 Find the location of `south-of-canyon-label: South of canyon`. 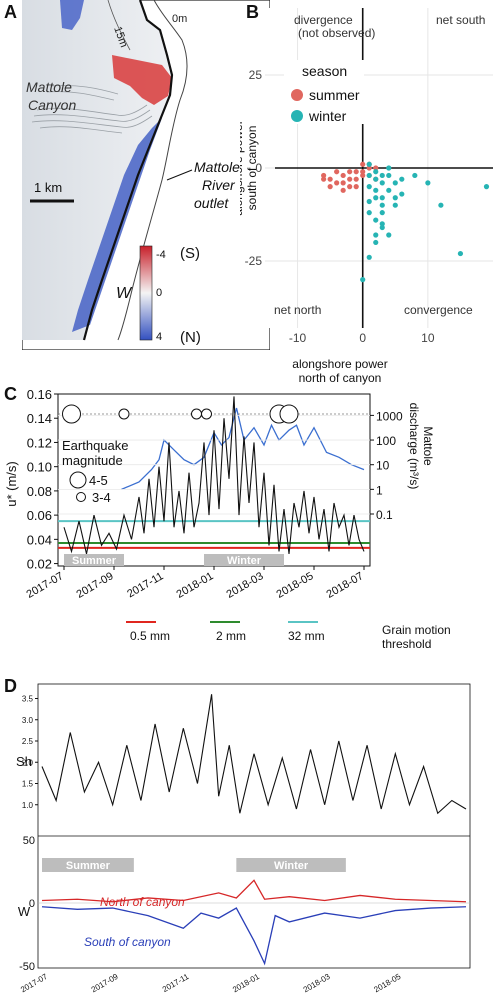

south-of-canyon-label: South of canyon is located at coordinates (127, 942).